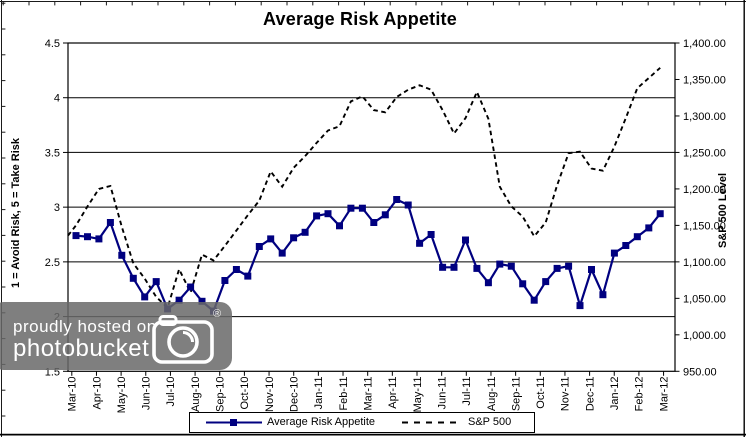  What do you see at coordinates (196, 394) in the screenshot?
I see `svg-text: Aug-10` at bounding box center [196, 394].